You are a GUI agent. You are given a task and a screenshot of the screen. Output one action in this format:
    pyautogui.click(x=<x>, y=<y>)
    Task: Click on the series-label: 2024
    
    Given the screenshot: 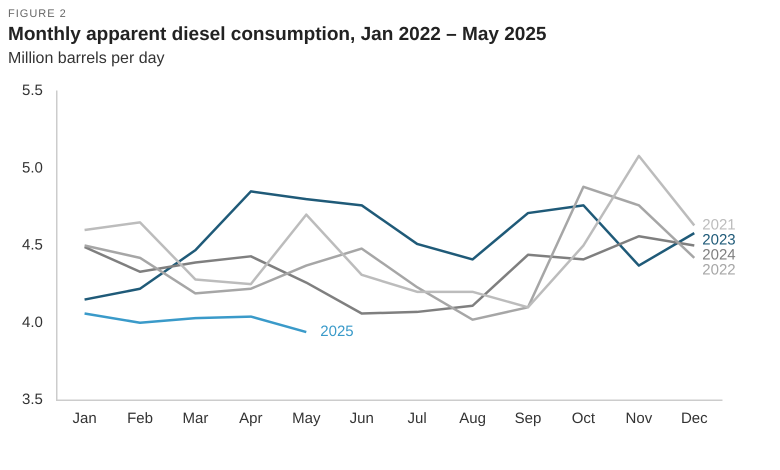 What is the action you would take?
    pyautogui.click(x=719, y=255)
    